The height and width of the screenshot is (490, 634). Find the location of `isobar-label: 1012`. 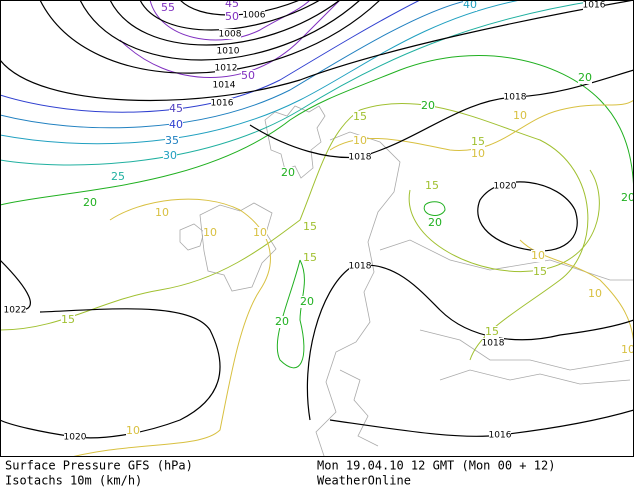

isobar-label: 1012 is located at coordinates (226, 69).